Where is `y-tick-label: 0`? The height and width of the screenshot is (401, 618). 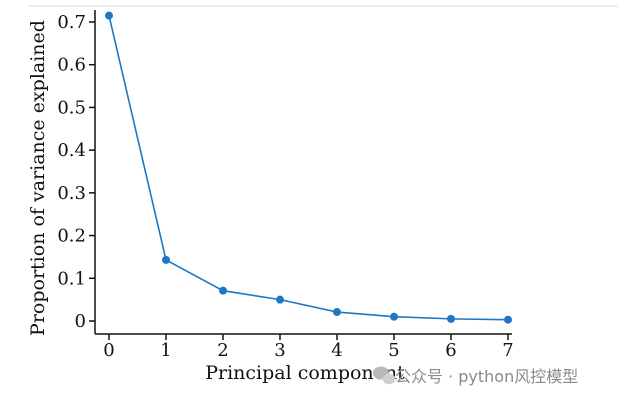 y-tick-label: 0 is located at coordinates (80, 321).